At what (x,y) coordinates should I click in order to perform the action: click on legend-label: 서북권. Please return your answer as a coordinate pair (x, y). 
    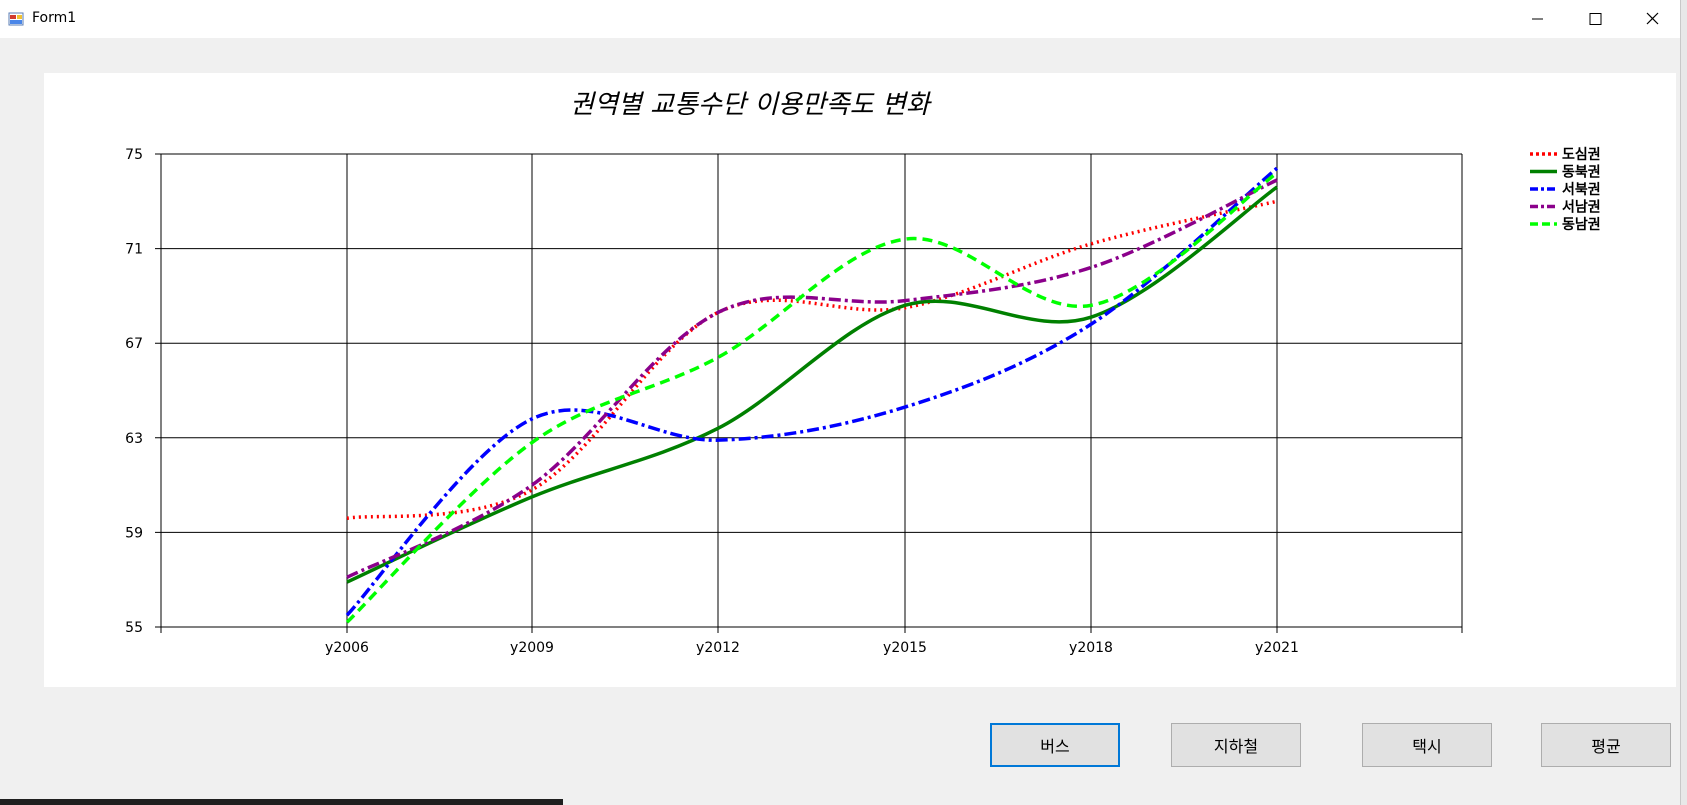
    Looking at the image, I should click on (1581, 190).